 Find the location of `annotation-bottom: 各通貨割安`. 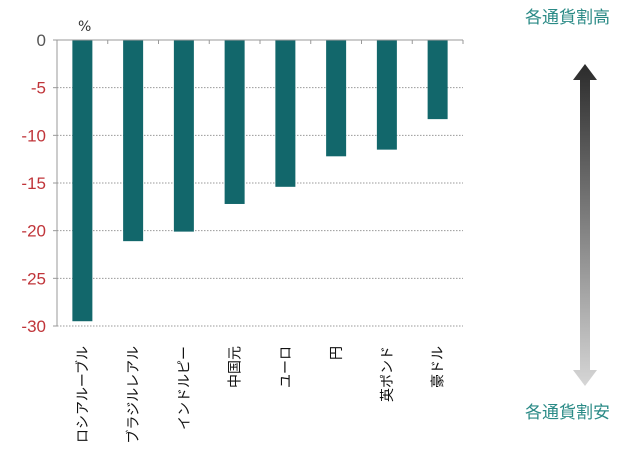

annotation-bottom: 各通貨割安 is located at coordinates (567, 413).